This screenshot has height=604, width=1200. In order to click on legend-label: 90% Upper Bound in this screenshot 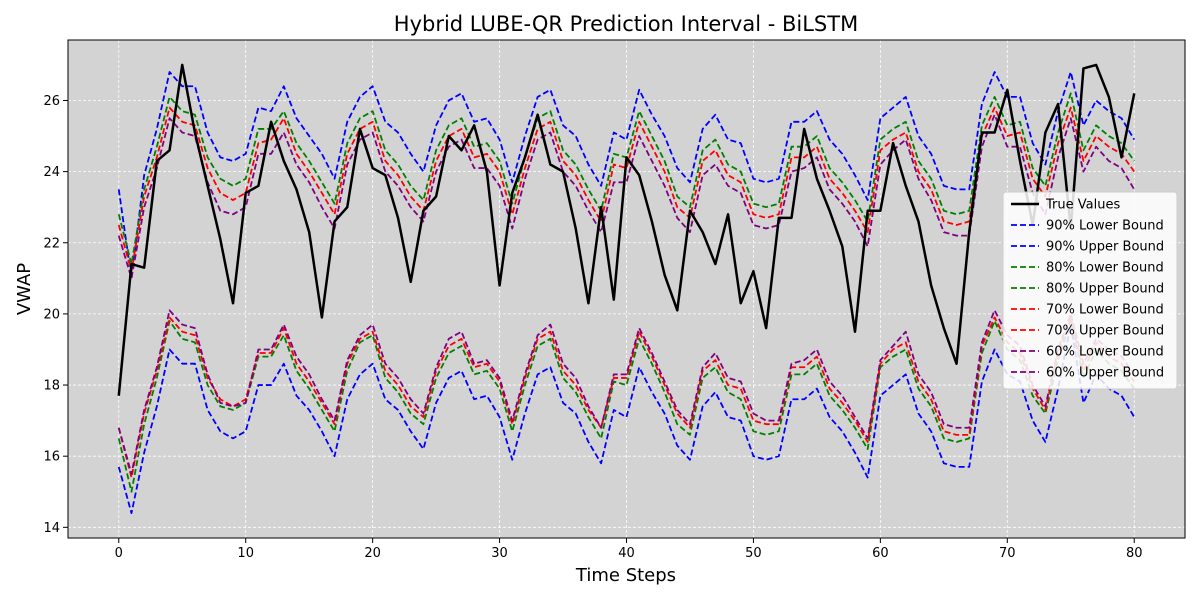, I will do `click(1105, 247)`.